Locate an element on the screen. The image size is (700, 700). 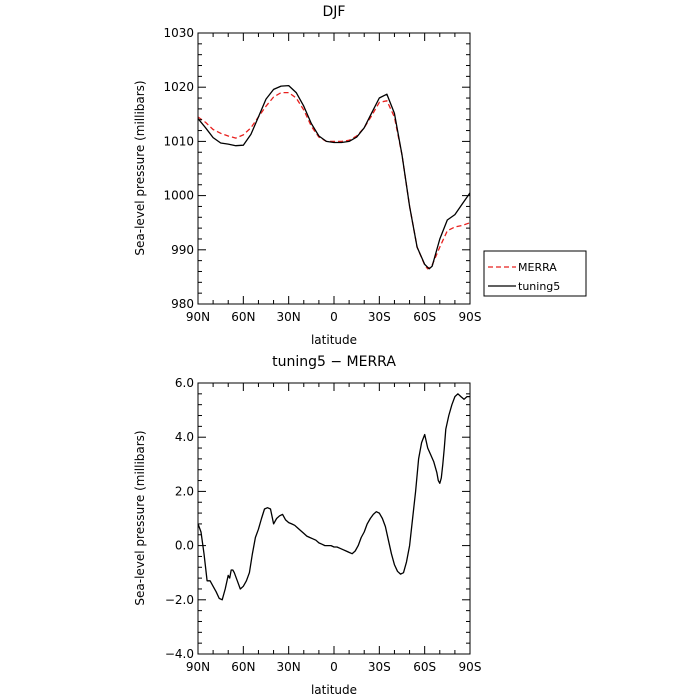
y-tick-label: 1010 is located at coordinates (178, 141).